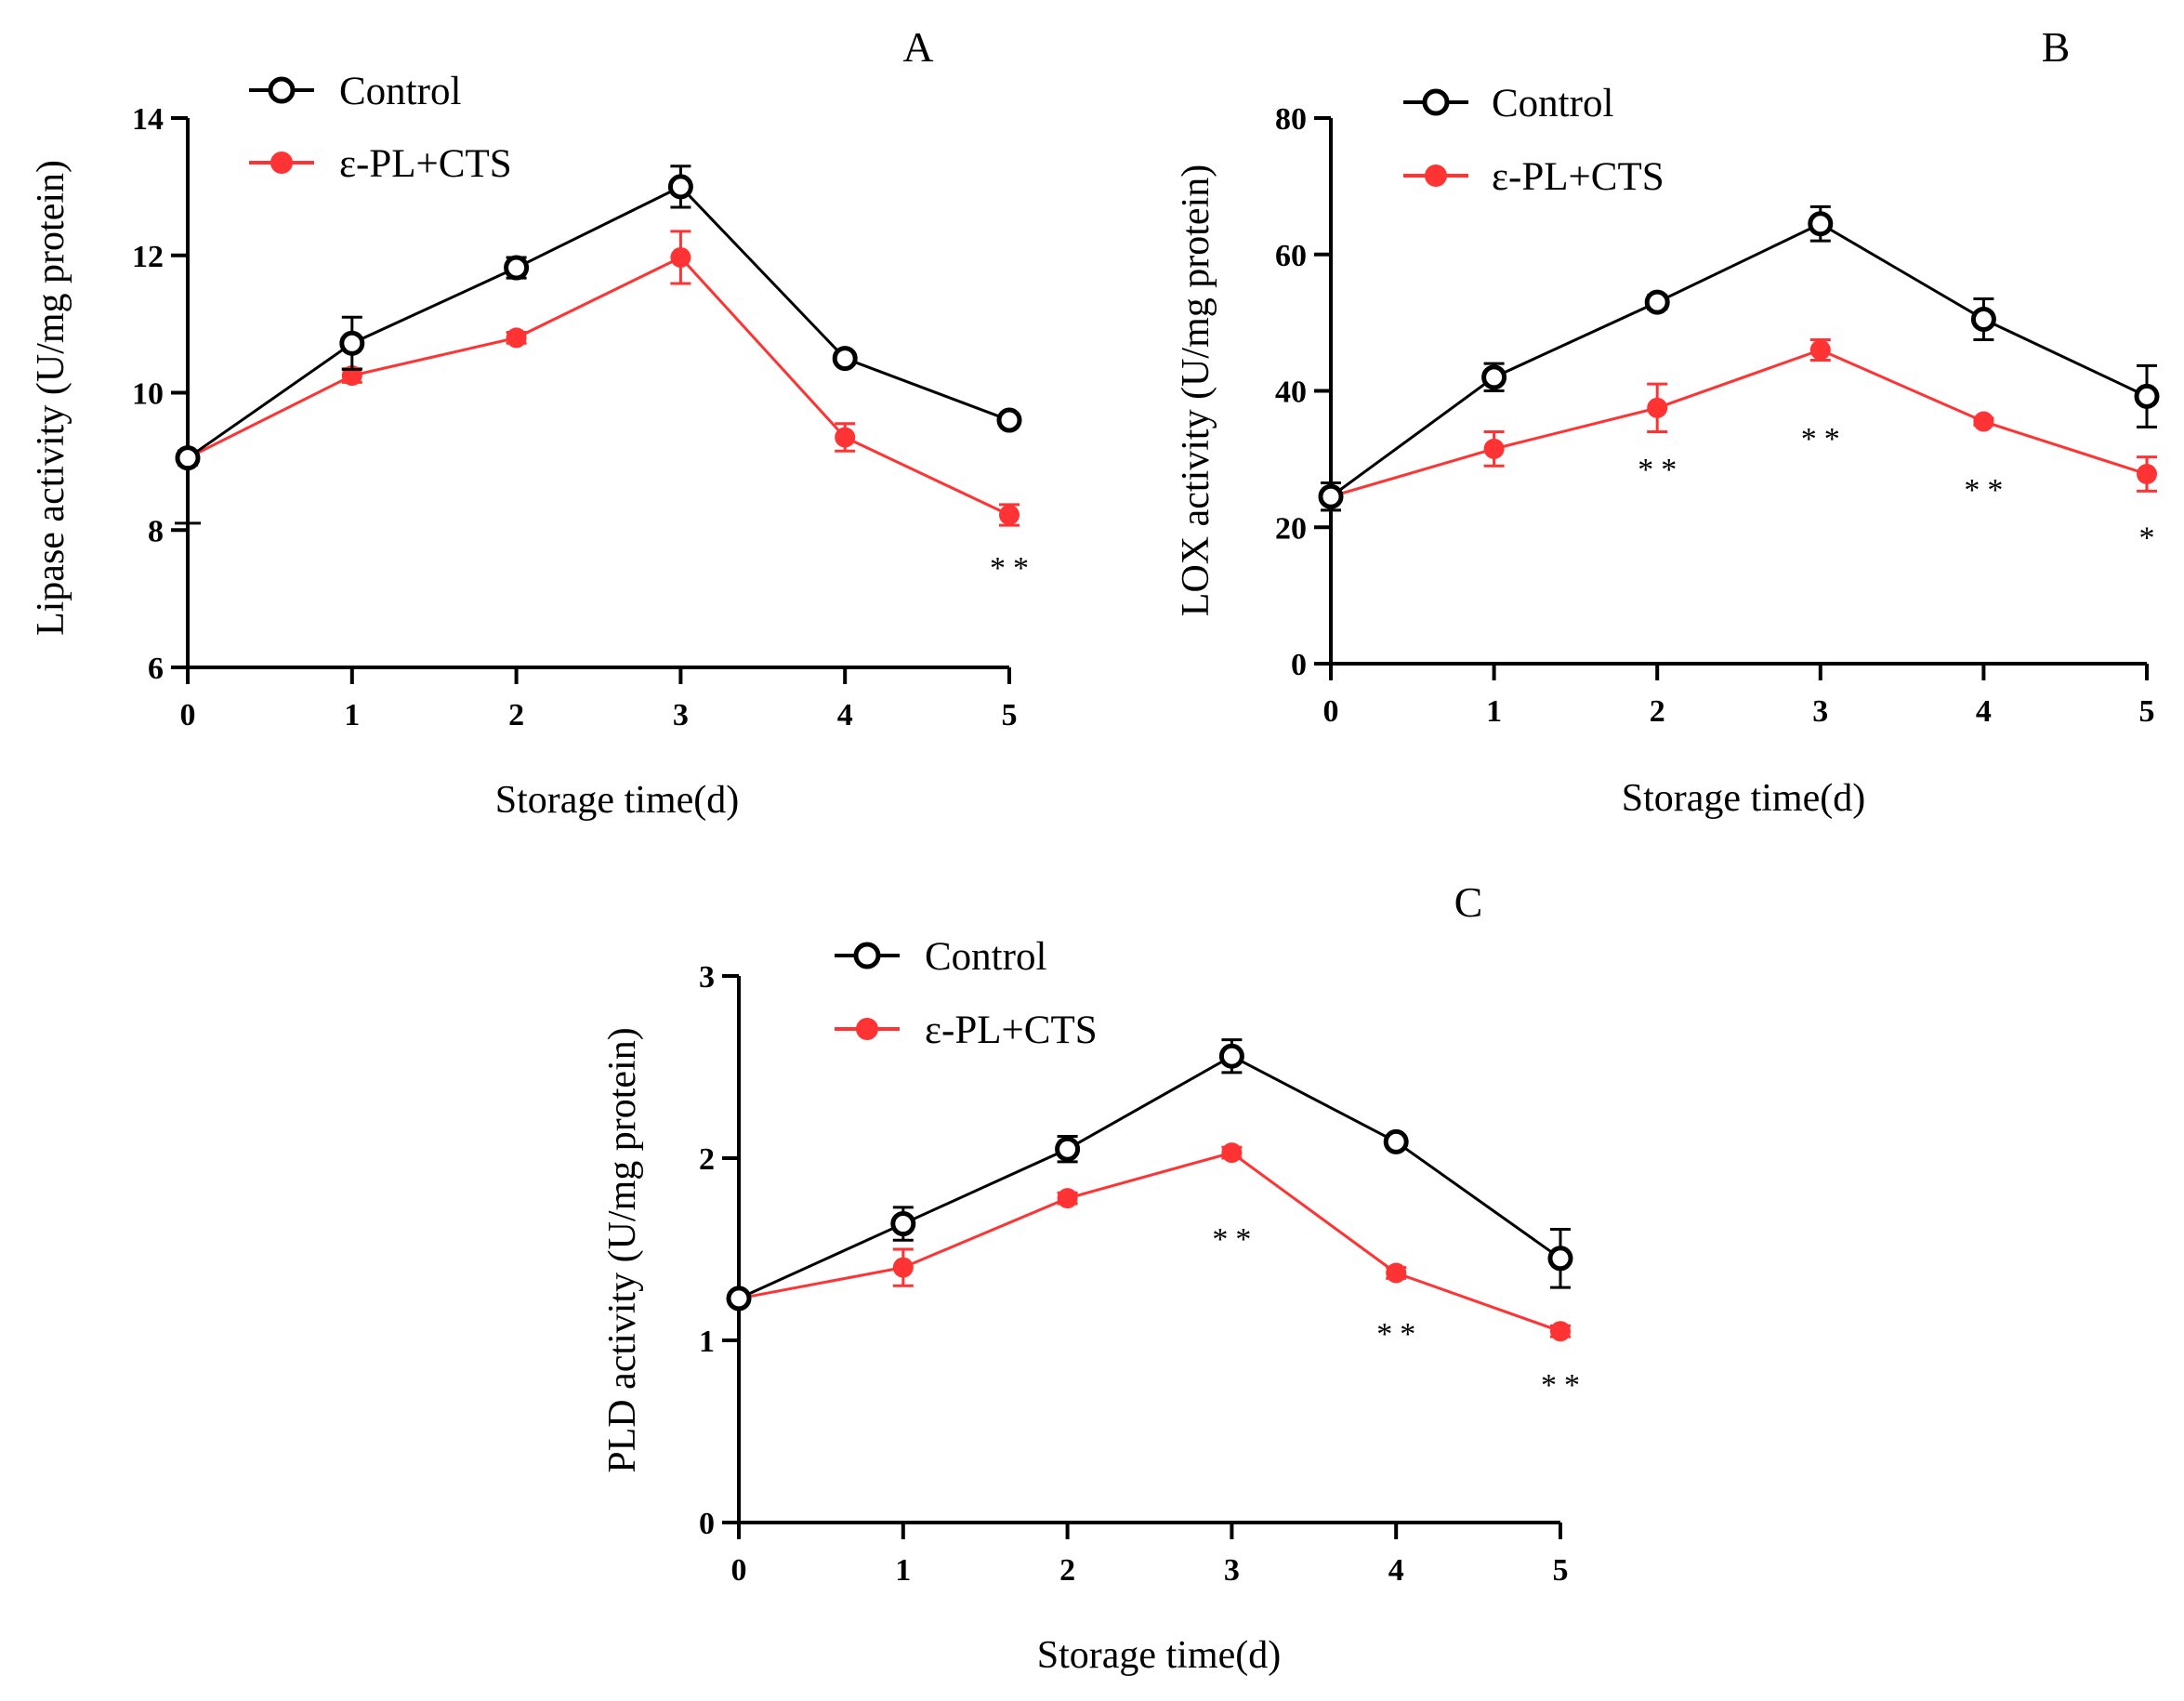 The image size is (2184, 1701). I want to click on series-line-treated-b, so click(1739, 423).